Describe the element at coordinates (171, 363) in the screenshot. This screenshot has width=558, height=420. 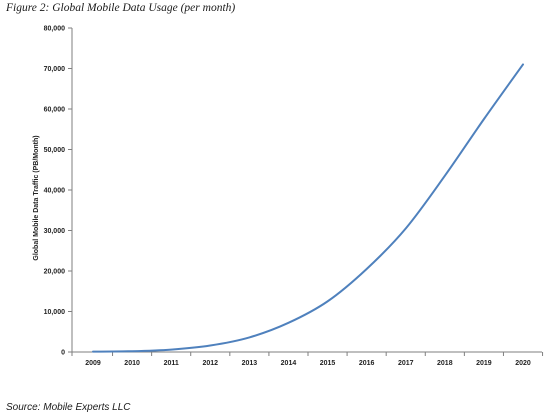
I see `x-tick-label: 2011` at that location.